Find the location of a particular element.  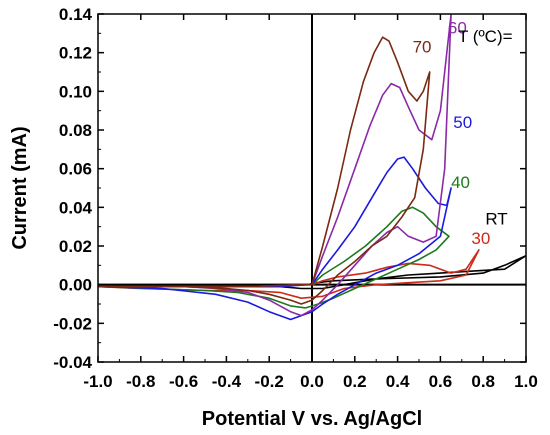

x-tick-label: -0.2 is located at coordinates (269, 381).